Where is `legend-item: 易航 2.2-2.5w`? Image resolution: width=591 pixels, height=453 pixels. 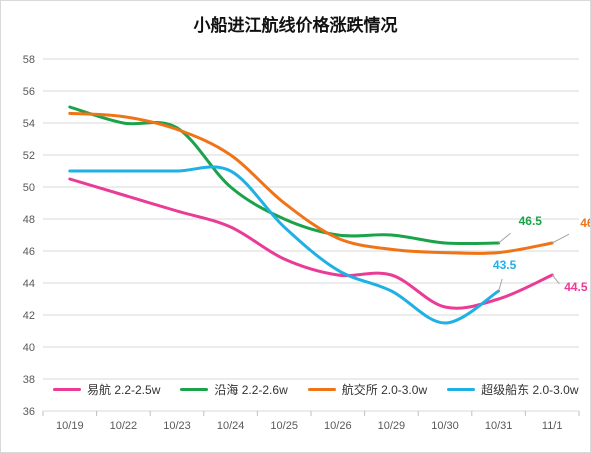
legend-item: 易航 2.2-2.5w is located at coordinates (106, 389).